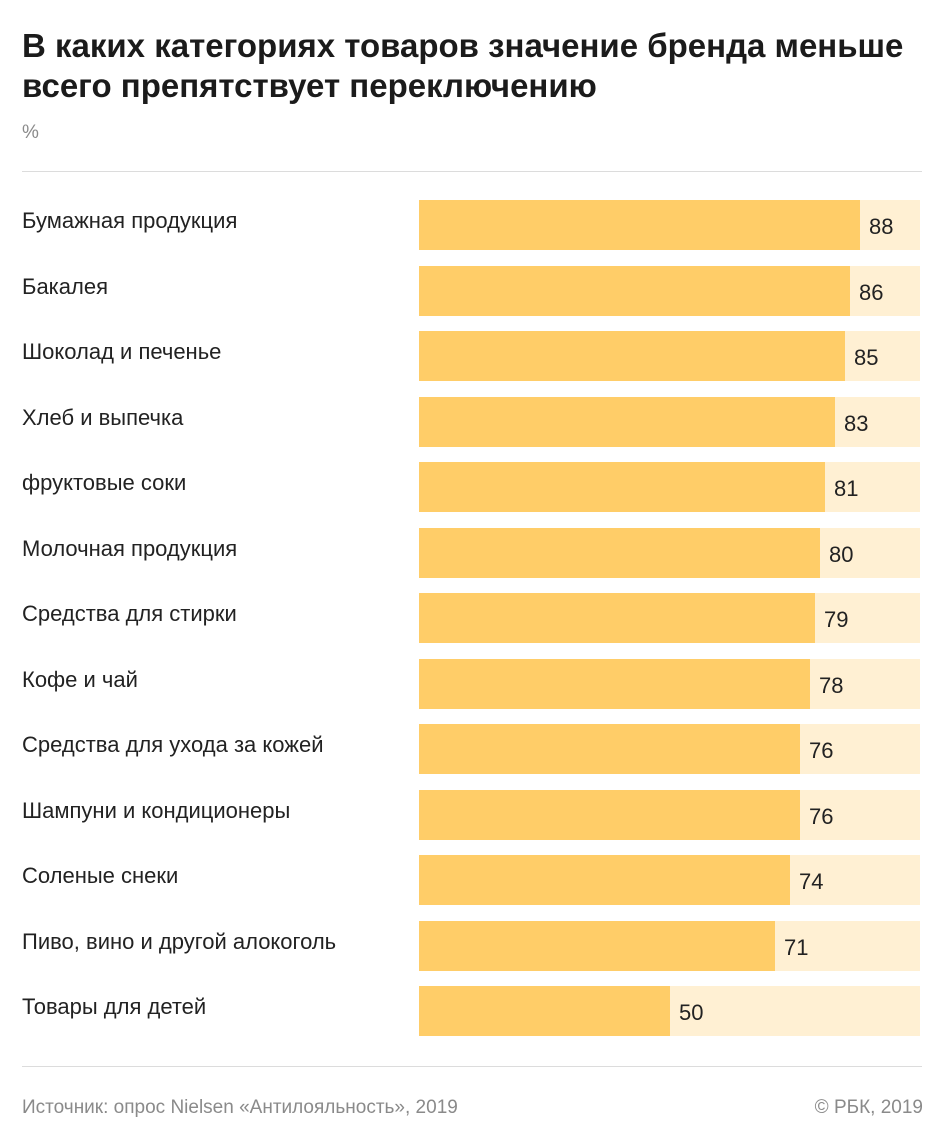  What do you see at coordinates (871, 292) in the screenshot?
I see `value-label: 86` at bounding box center [871, 292].